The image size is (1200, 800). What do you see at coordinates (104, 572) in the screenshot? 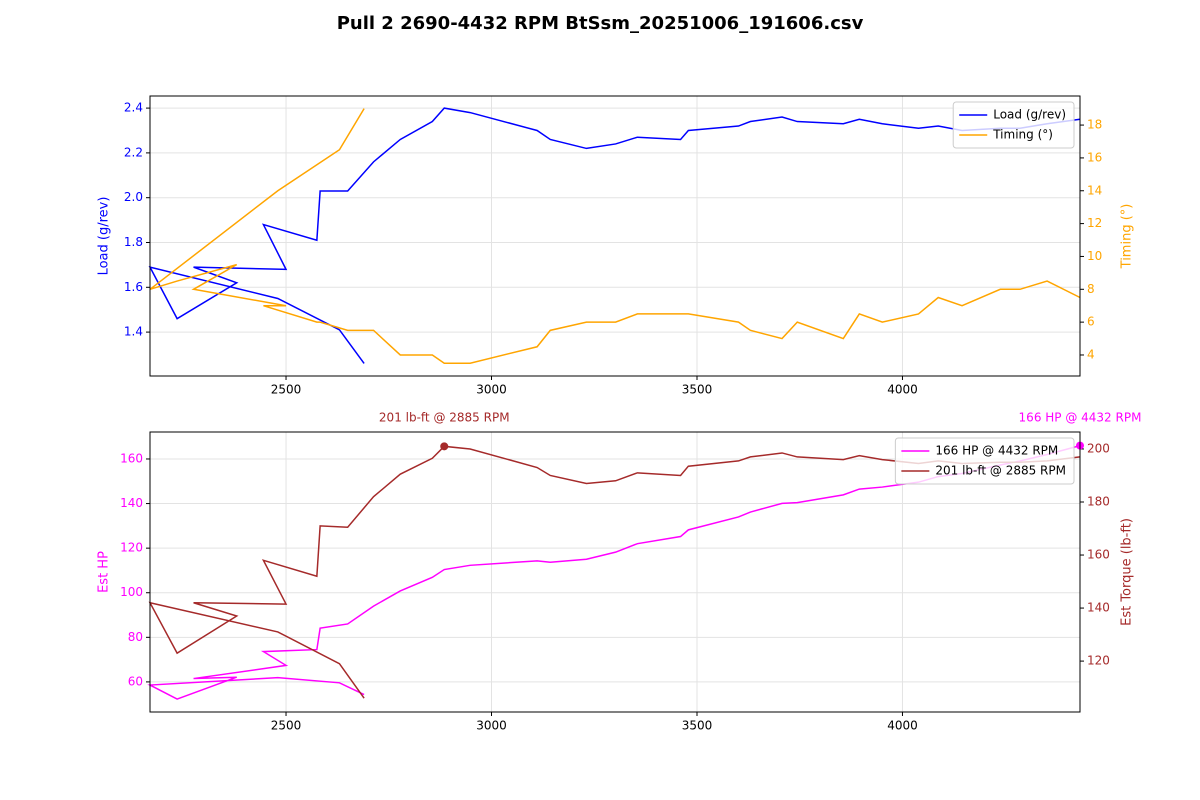
I see `y-axis-label: Est HP` at bounding box center [104, 572].